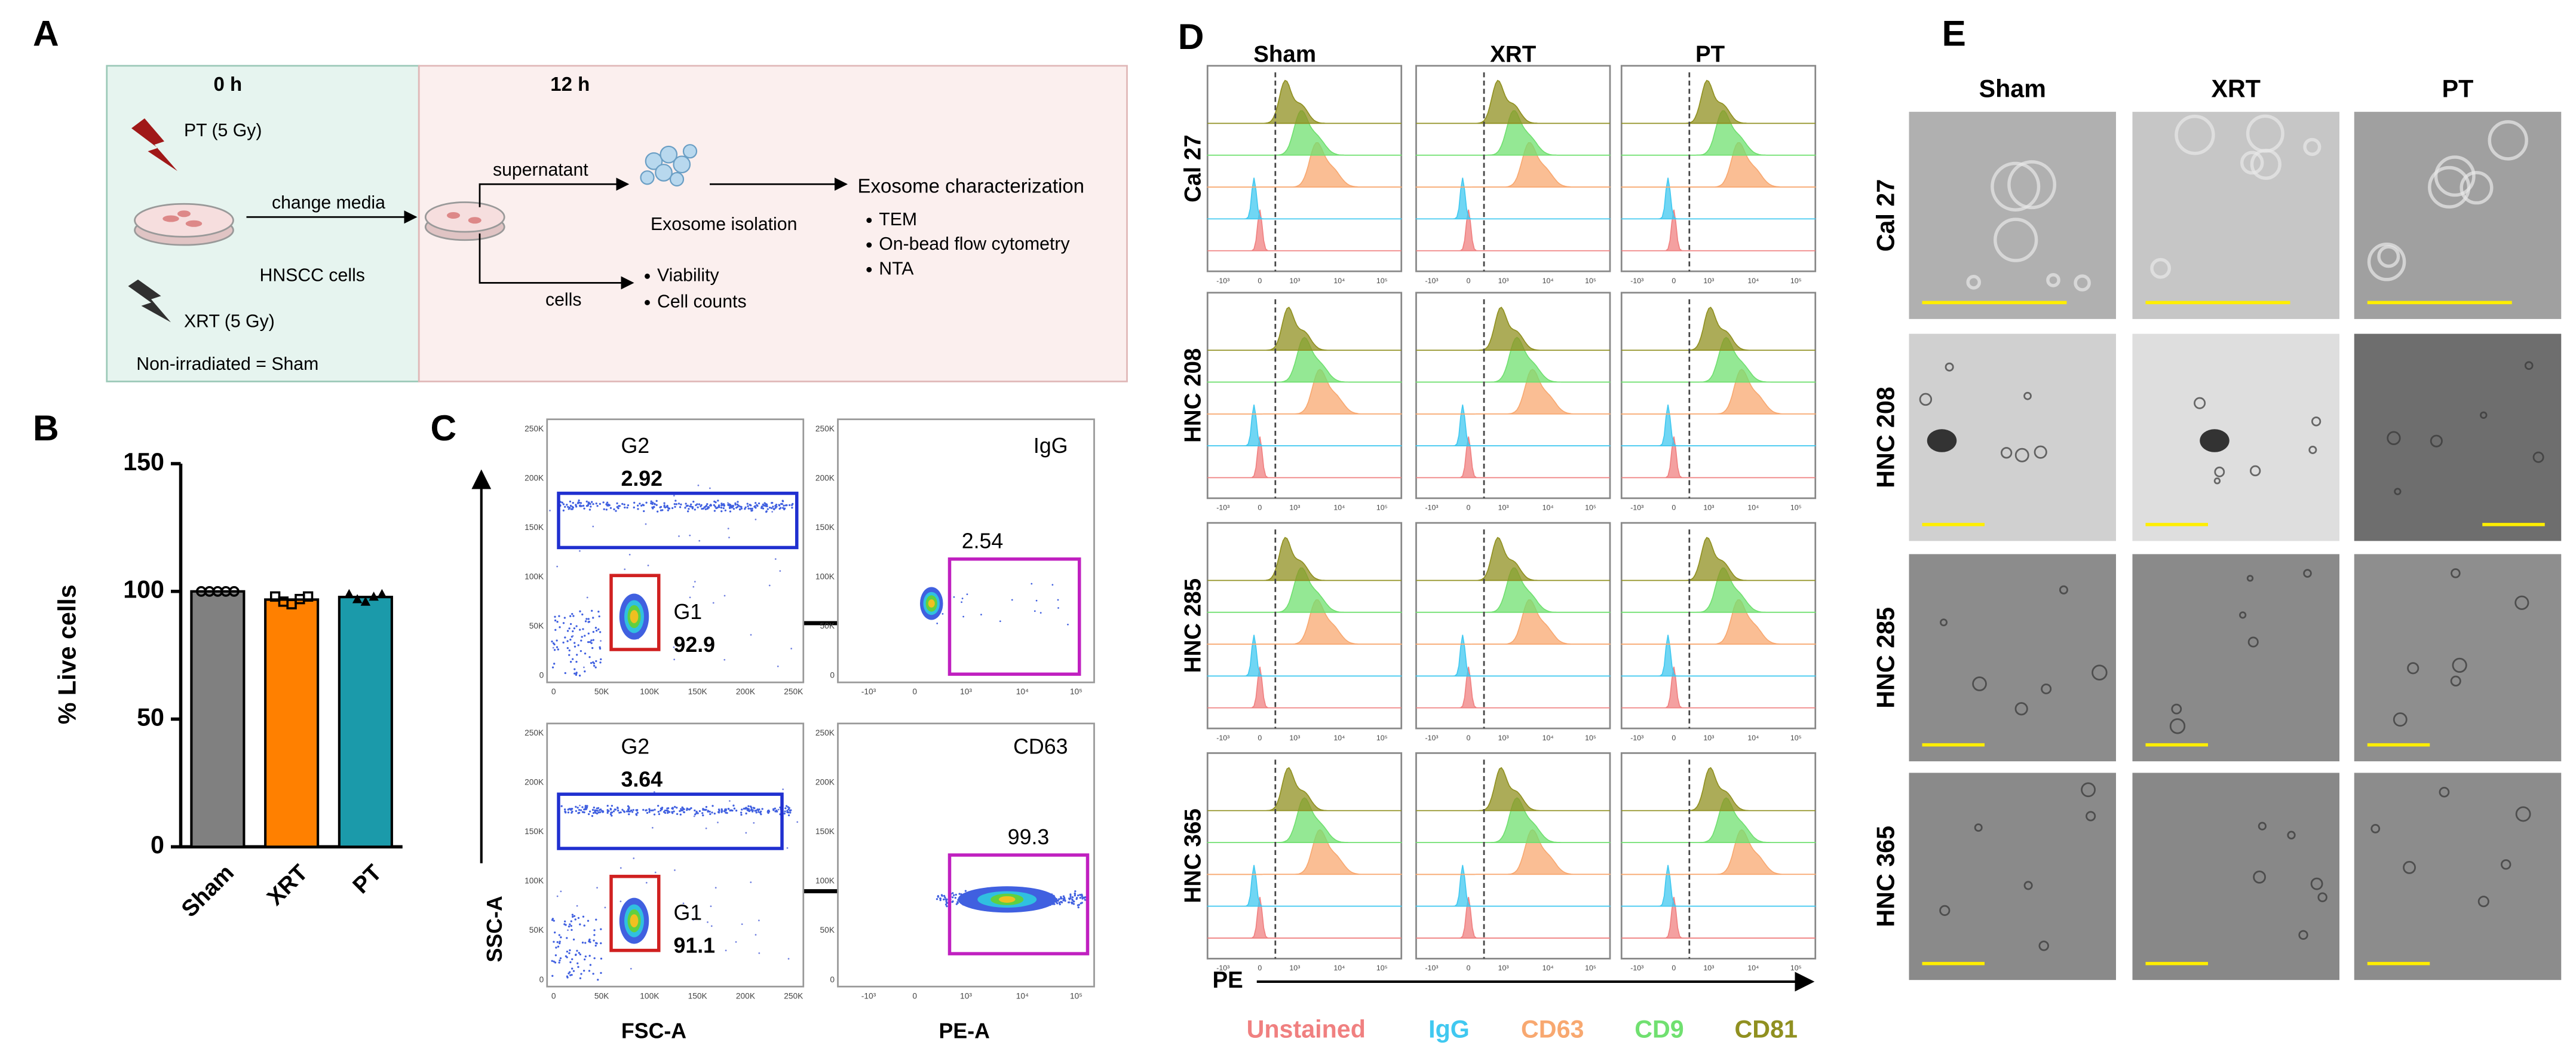 The height and width of the screenshot is (1054, 2576). What do you see at coordinates (228, 84) in the screenshot?
I see `label: 0 h` at bounding box center [228, 84].